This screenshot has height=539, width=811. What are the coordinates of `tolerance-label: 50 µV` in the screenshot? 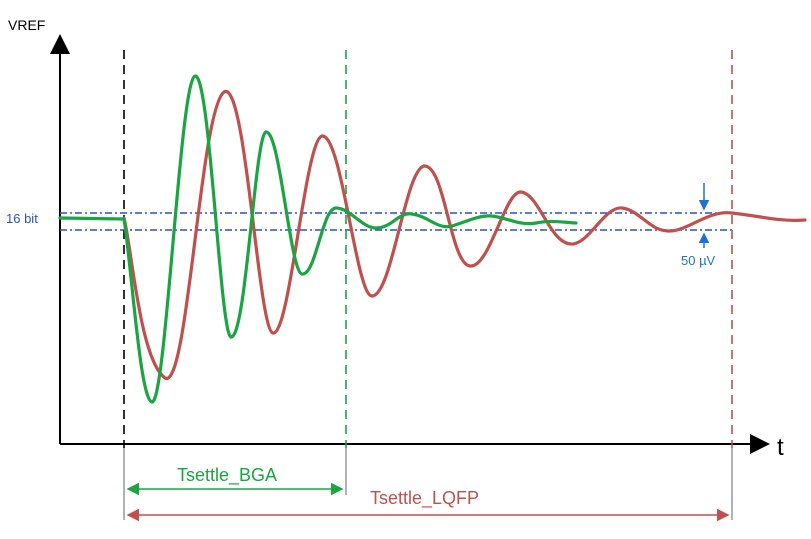 It's located at (698, 260).